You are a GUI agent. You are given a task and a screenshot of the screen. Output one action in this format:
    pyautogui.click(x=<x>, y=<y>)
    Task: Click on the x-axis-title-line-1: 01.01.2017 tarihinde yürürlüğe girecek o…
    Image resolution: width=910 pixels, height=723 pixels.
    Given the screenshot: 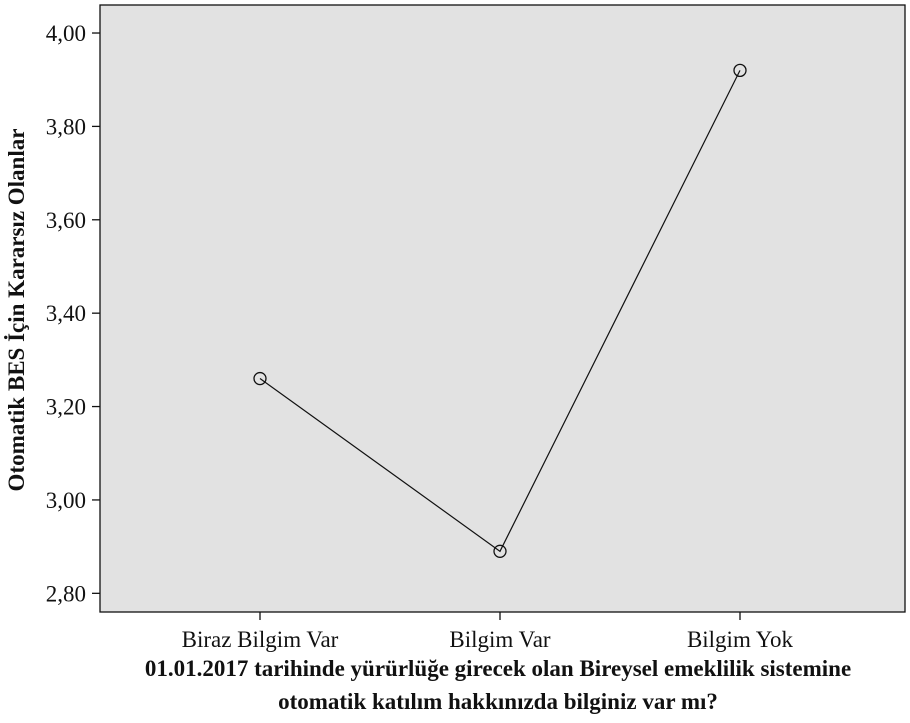 What is the action you would take?
    pyautogui.click(x=498, y=668)
    